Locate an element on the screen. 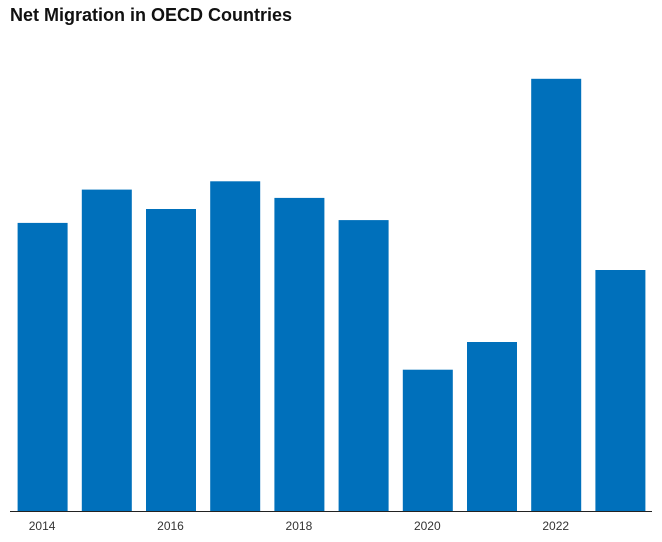 The width and height of the screenshot is (662, 542). bar-2014 is located at coordinates (42, 366).